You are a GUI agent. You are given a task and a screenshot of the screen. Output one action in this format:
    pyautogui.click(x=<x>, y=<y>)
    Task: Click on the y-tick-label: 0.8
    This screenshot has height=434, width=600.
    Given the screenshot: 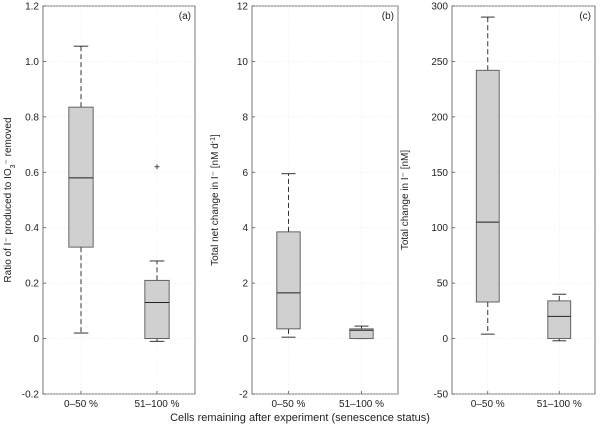 What is the action you would take?
    pyautogui.click(x=32, y=117)
    